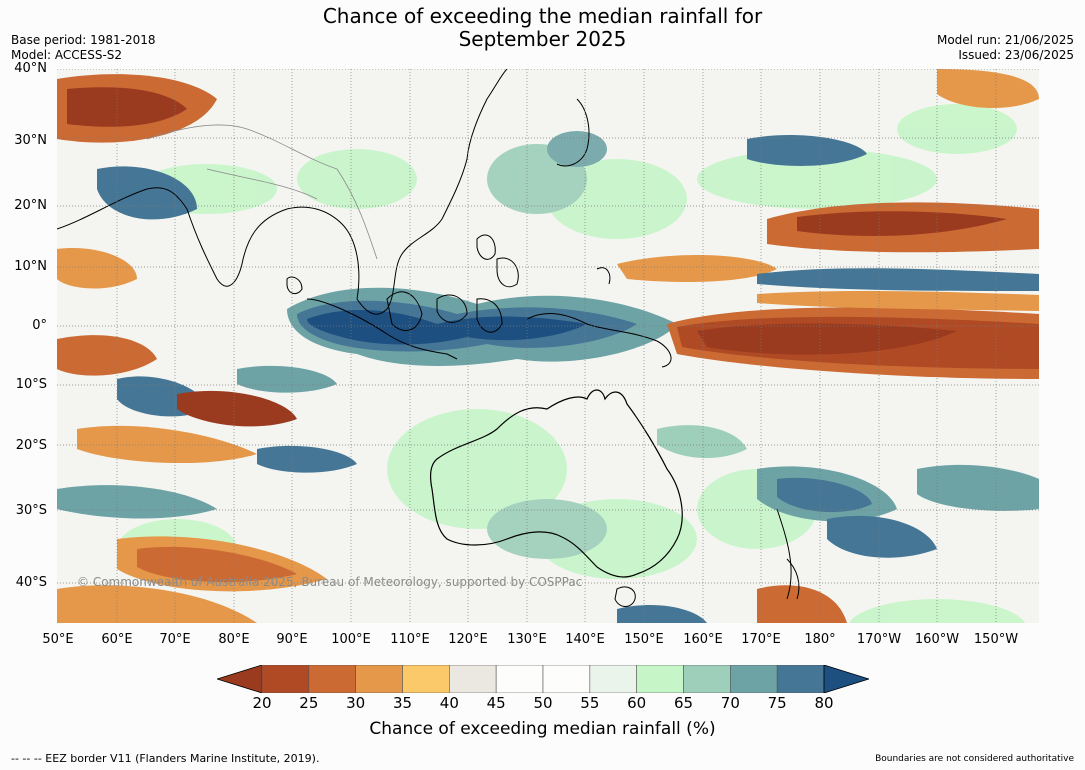 This screenshot has height=770, width=1085. Describe the element at coordinates (703, 639) in the screenshot. I see `lon-label: 160°E` at that location.